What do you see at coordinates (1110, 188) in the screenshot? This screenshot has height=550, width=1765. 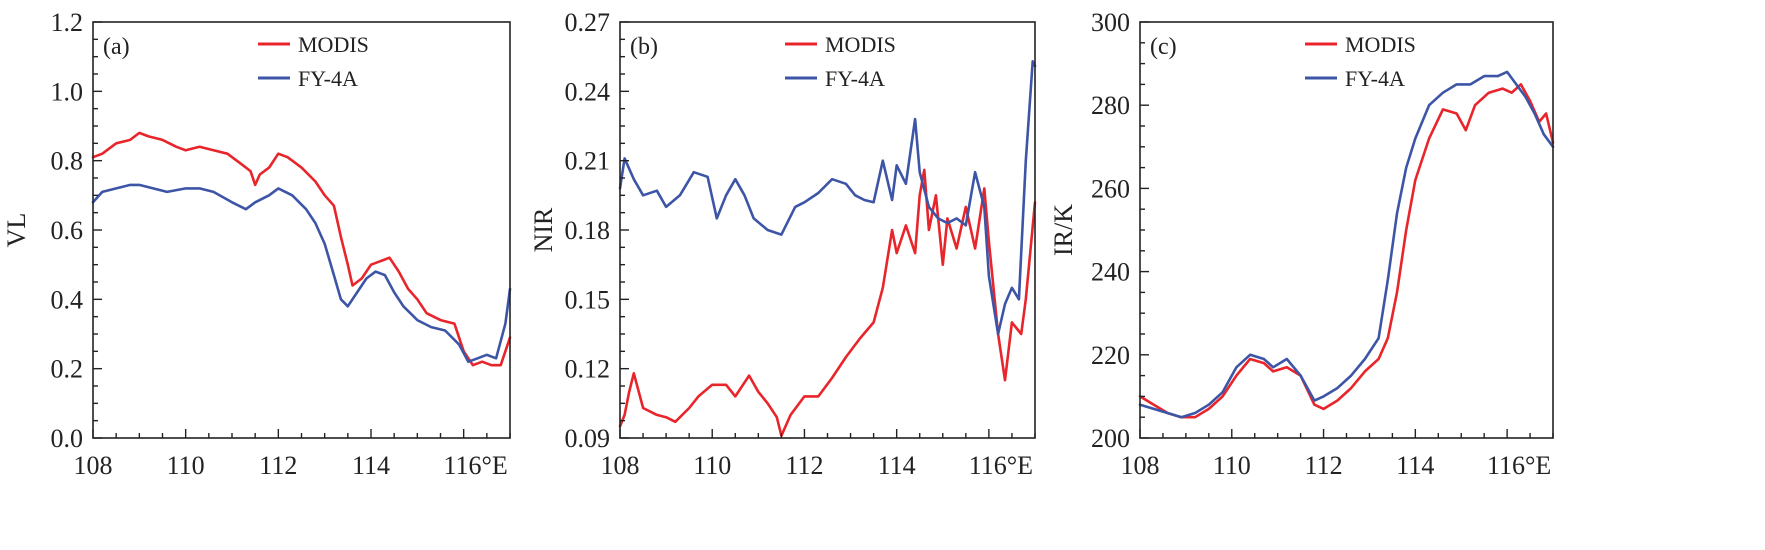 I see `y-tick-label: 260` at bounding box center [1110, 188].